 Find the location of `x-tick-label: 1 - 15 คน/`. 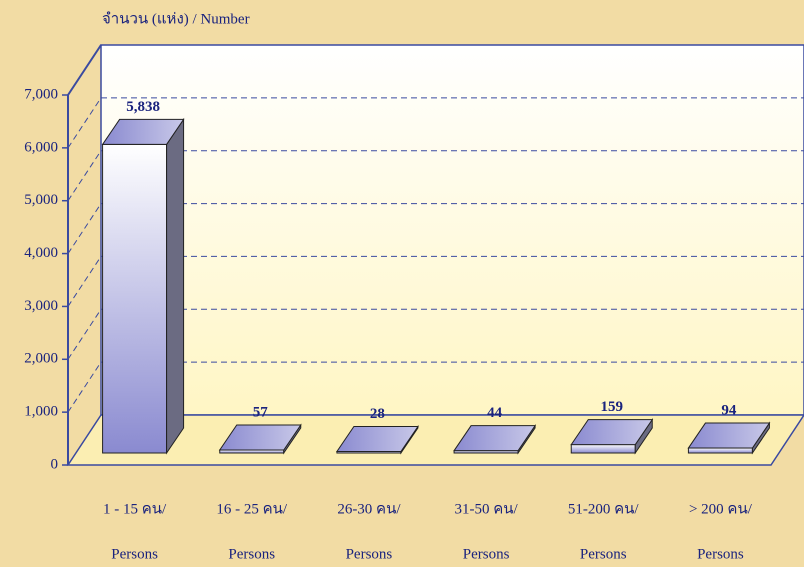

x-tick-label: 1 - 15 คน/ is located at coordinates (135, 509).